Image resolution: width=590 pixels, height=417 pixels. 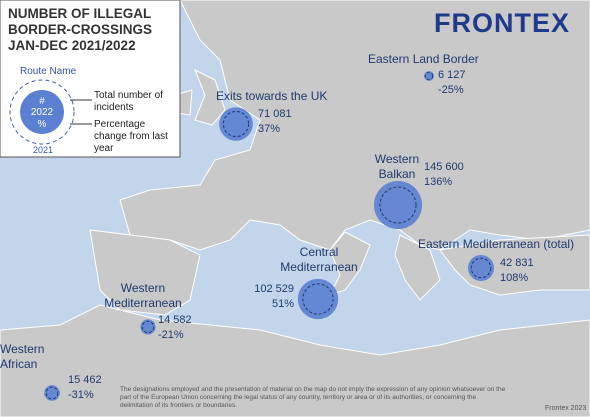 What do you see at coordinates (275, 114) in the screenshot?
I see `route-total: 71 081` at bounding box center [275, 114].